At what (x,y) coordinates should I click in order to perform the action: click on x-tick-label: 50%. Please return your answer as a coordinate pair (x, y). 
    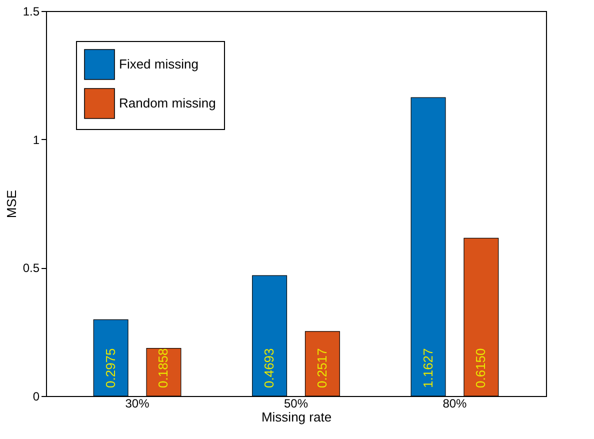
    Looking at the image, I should click on (296, 403).